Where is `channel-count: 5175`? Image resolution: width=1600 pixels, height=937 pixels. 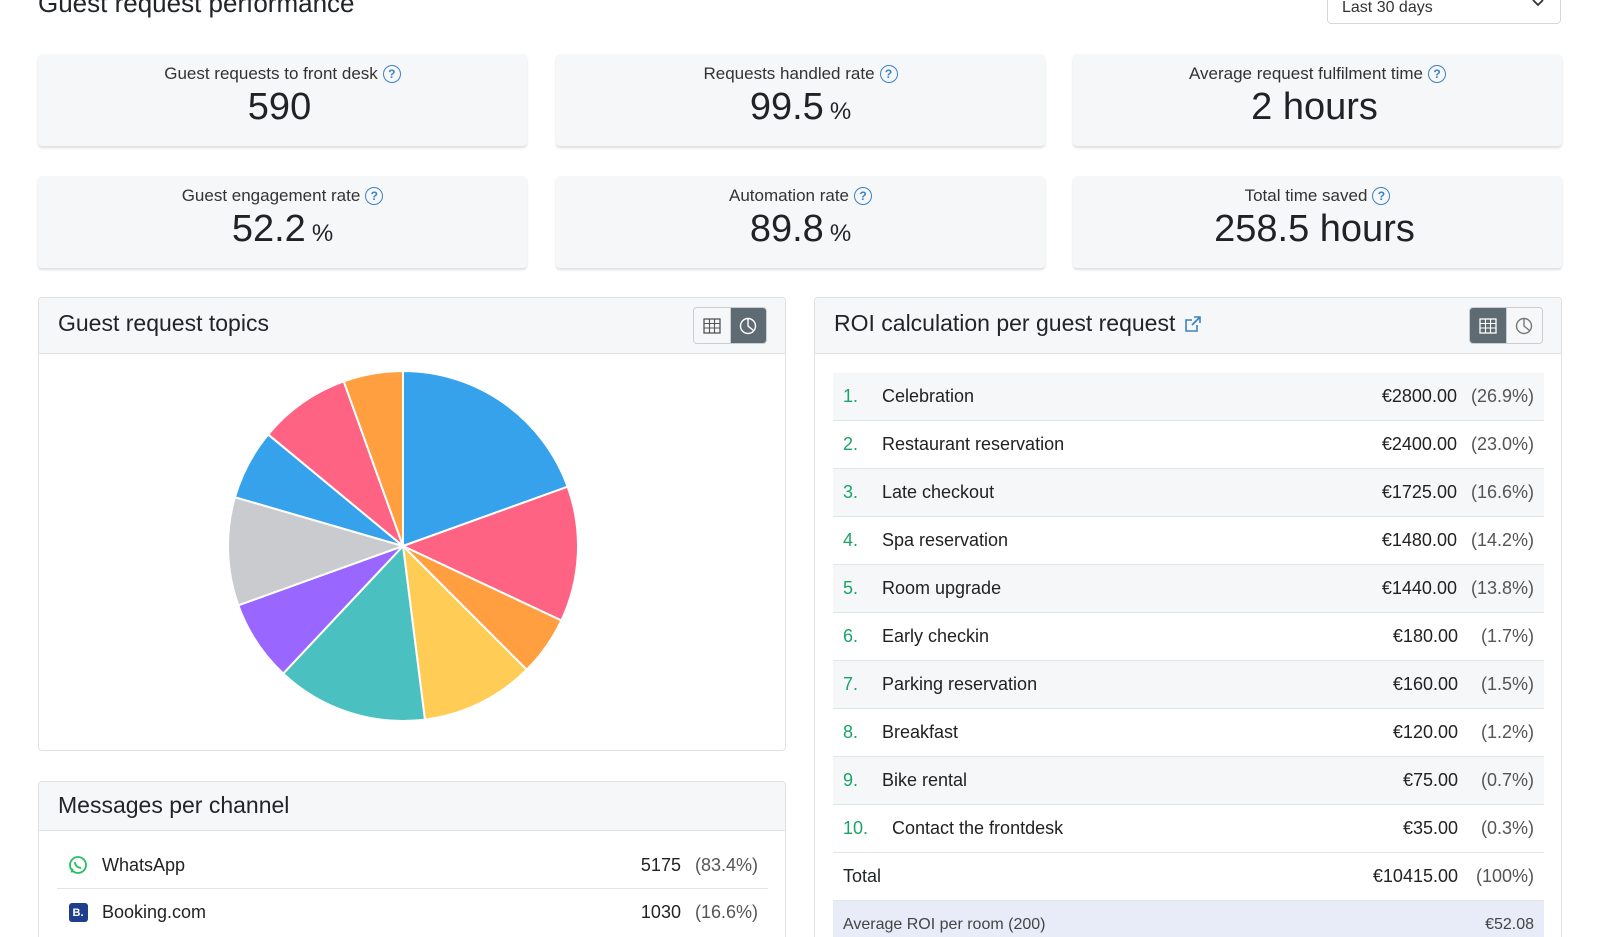
channel-count: 5175 is located at coordinates (660, 864).